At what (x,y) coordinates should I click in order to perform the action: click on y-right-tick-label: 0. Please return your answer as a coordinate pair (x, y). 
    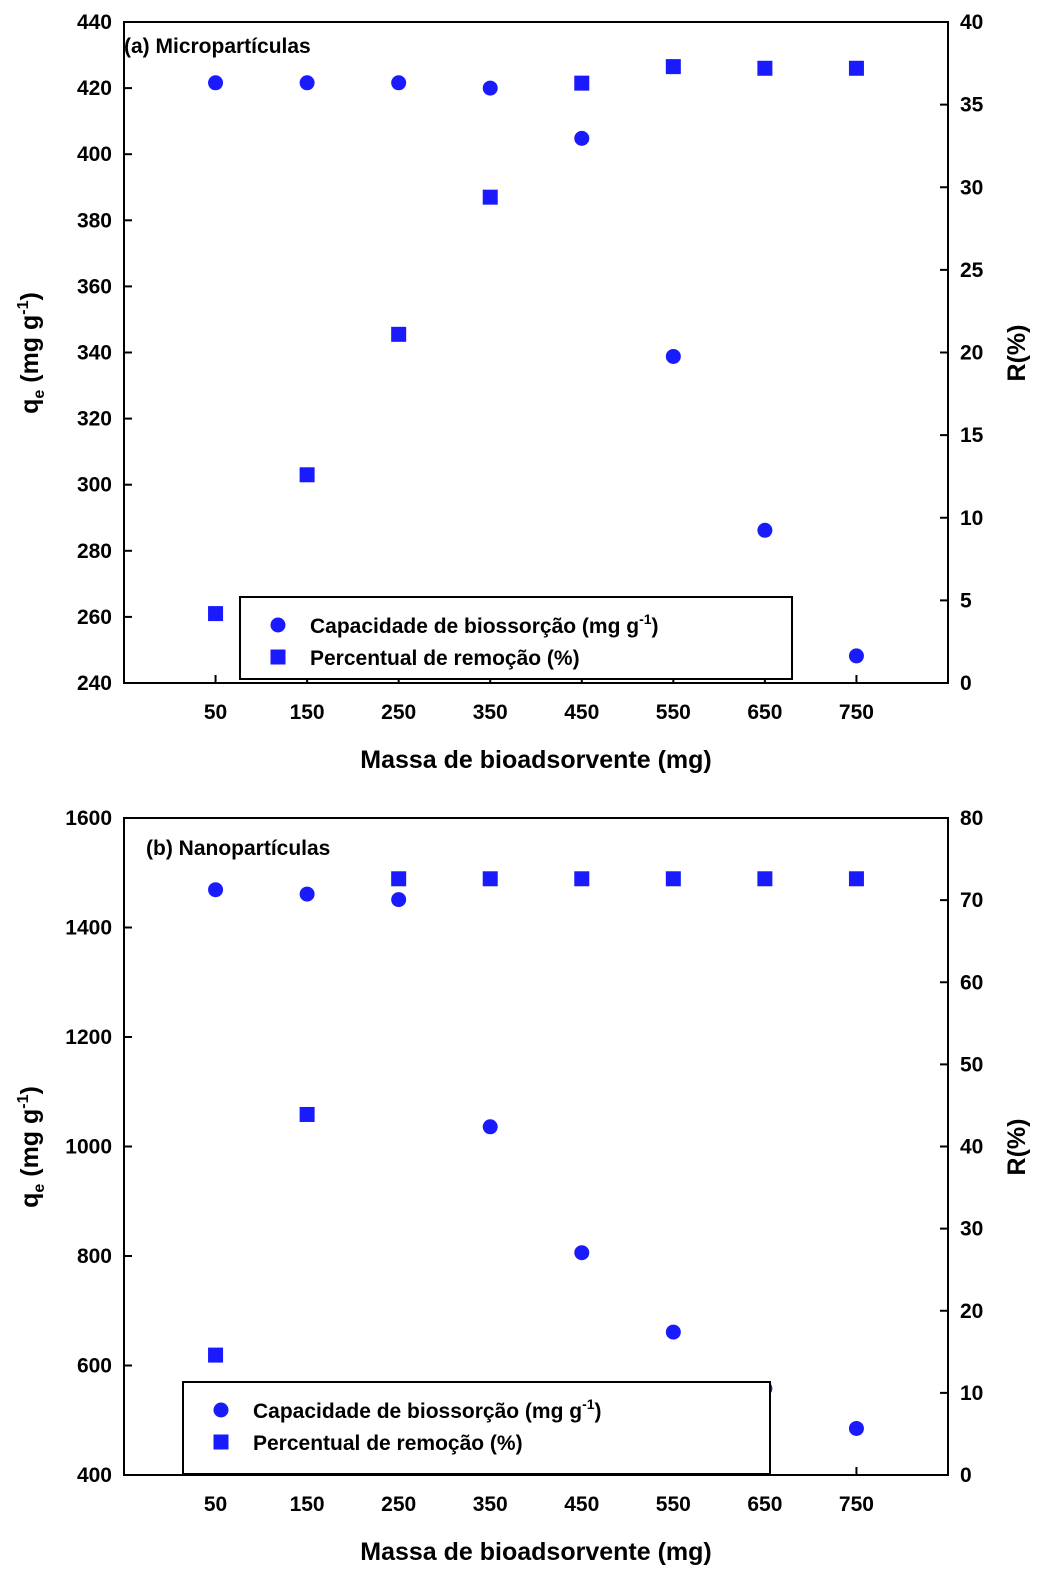
    Looking at the image, I should click on (966, 683).